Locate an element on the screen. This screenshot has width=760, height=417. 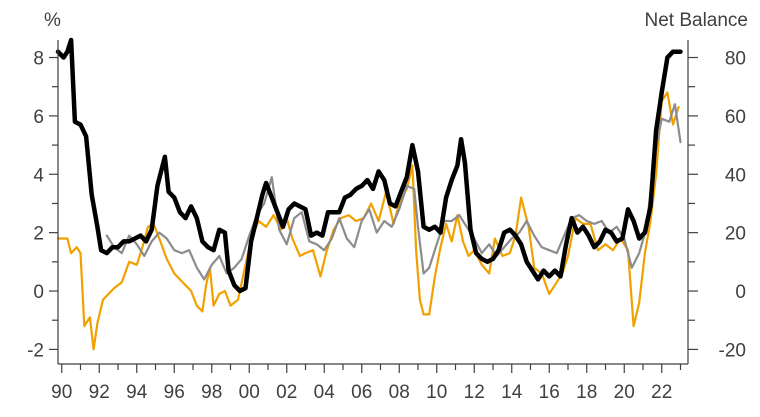
left-axis-ticks: -2 0 2 4 6 8 is located at coordinates (42, 205).